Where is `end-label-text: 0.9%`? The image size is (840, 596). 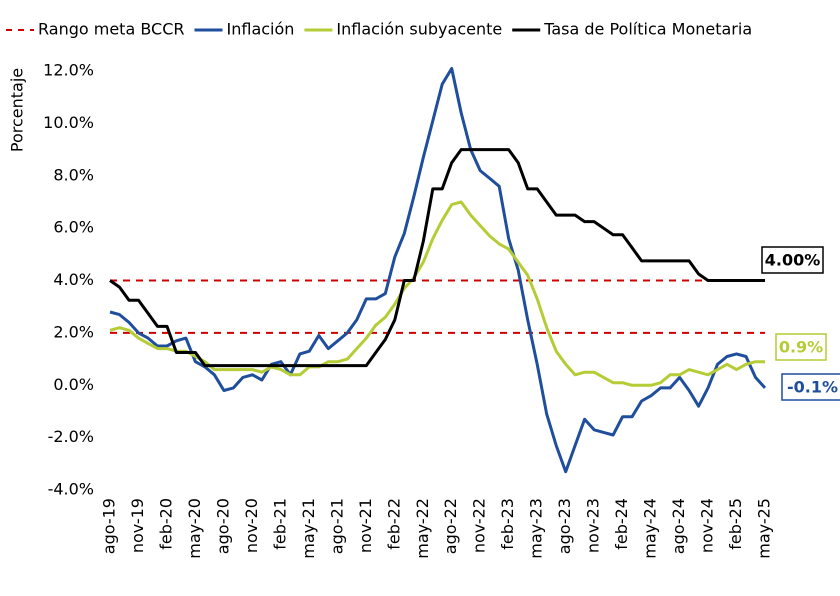
end-label-text: 0.9% is located at coordinates (801, 347).